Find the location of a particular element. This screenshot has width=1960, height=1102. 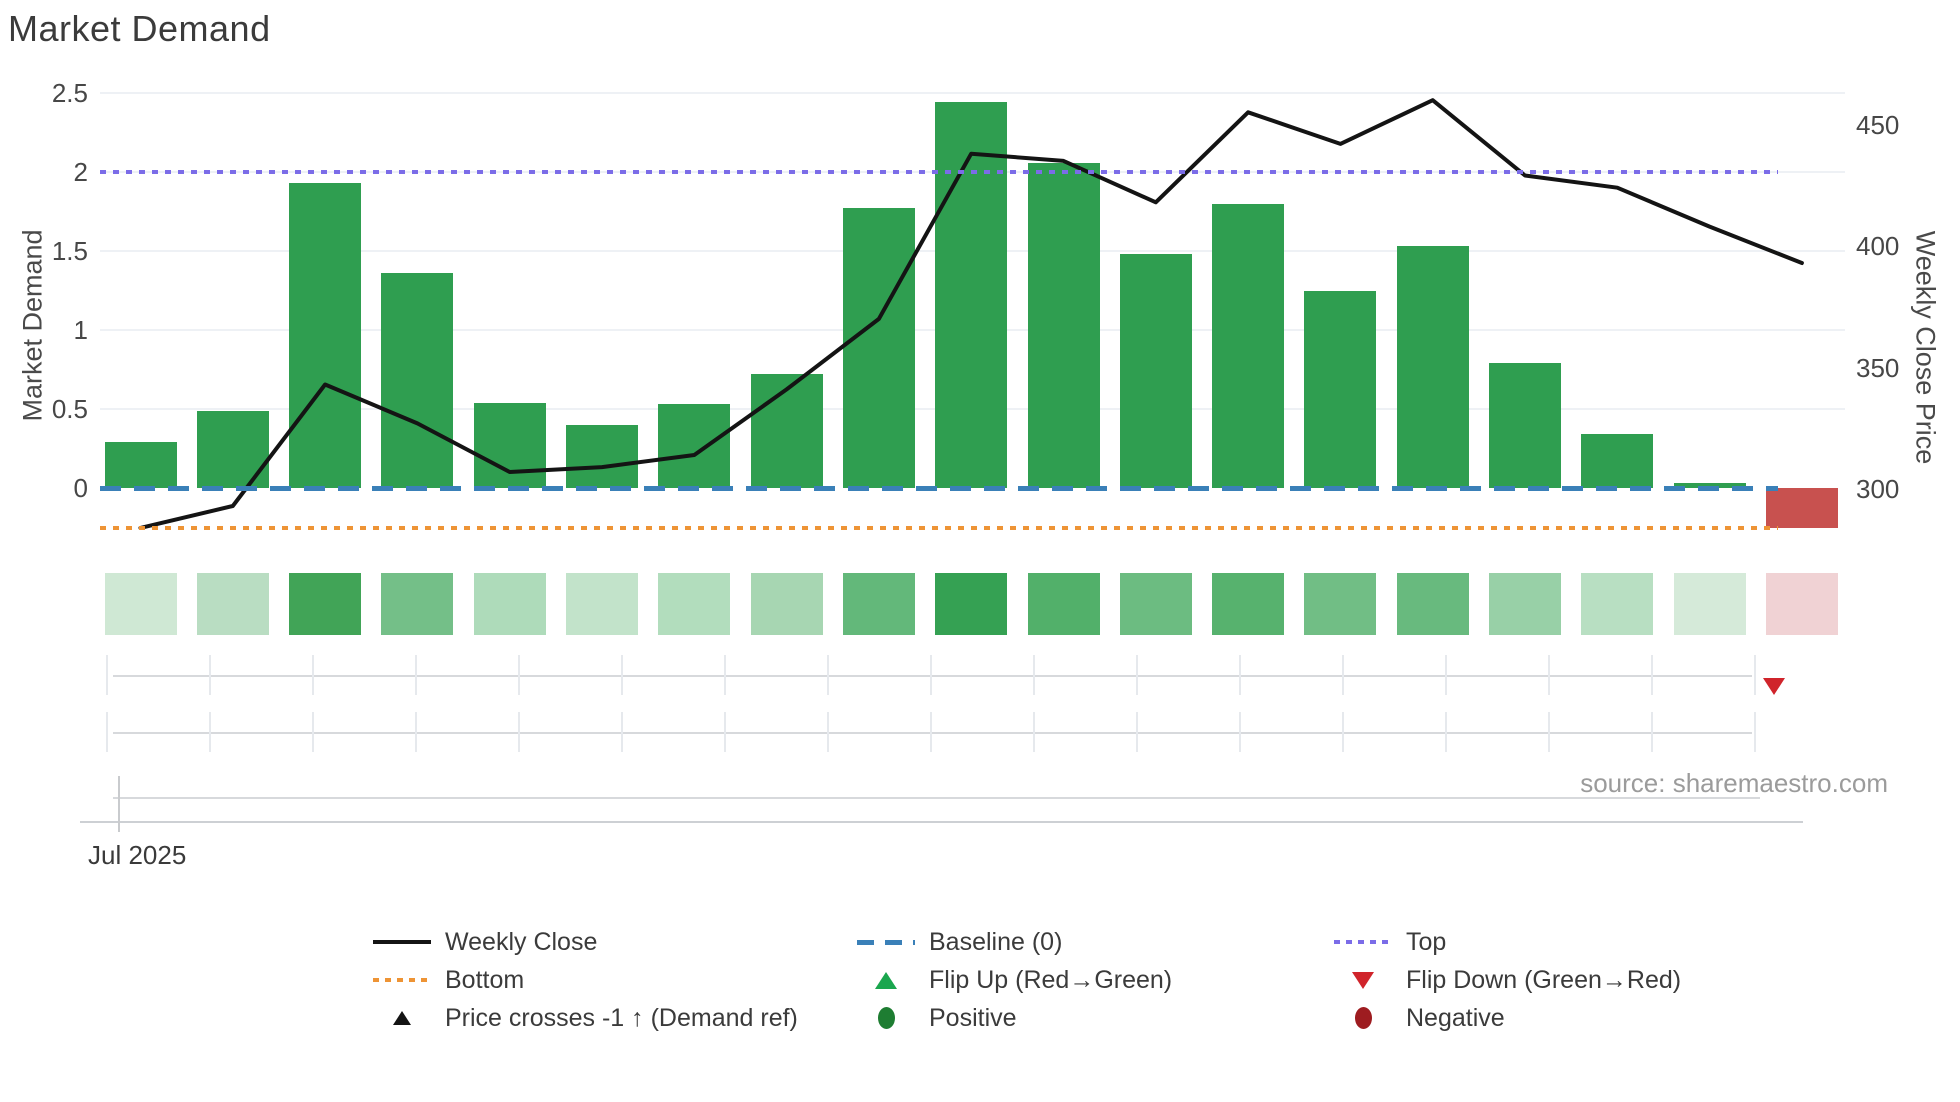

legend-swatch-dash-icon is located at coordinates (886, 942).